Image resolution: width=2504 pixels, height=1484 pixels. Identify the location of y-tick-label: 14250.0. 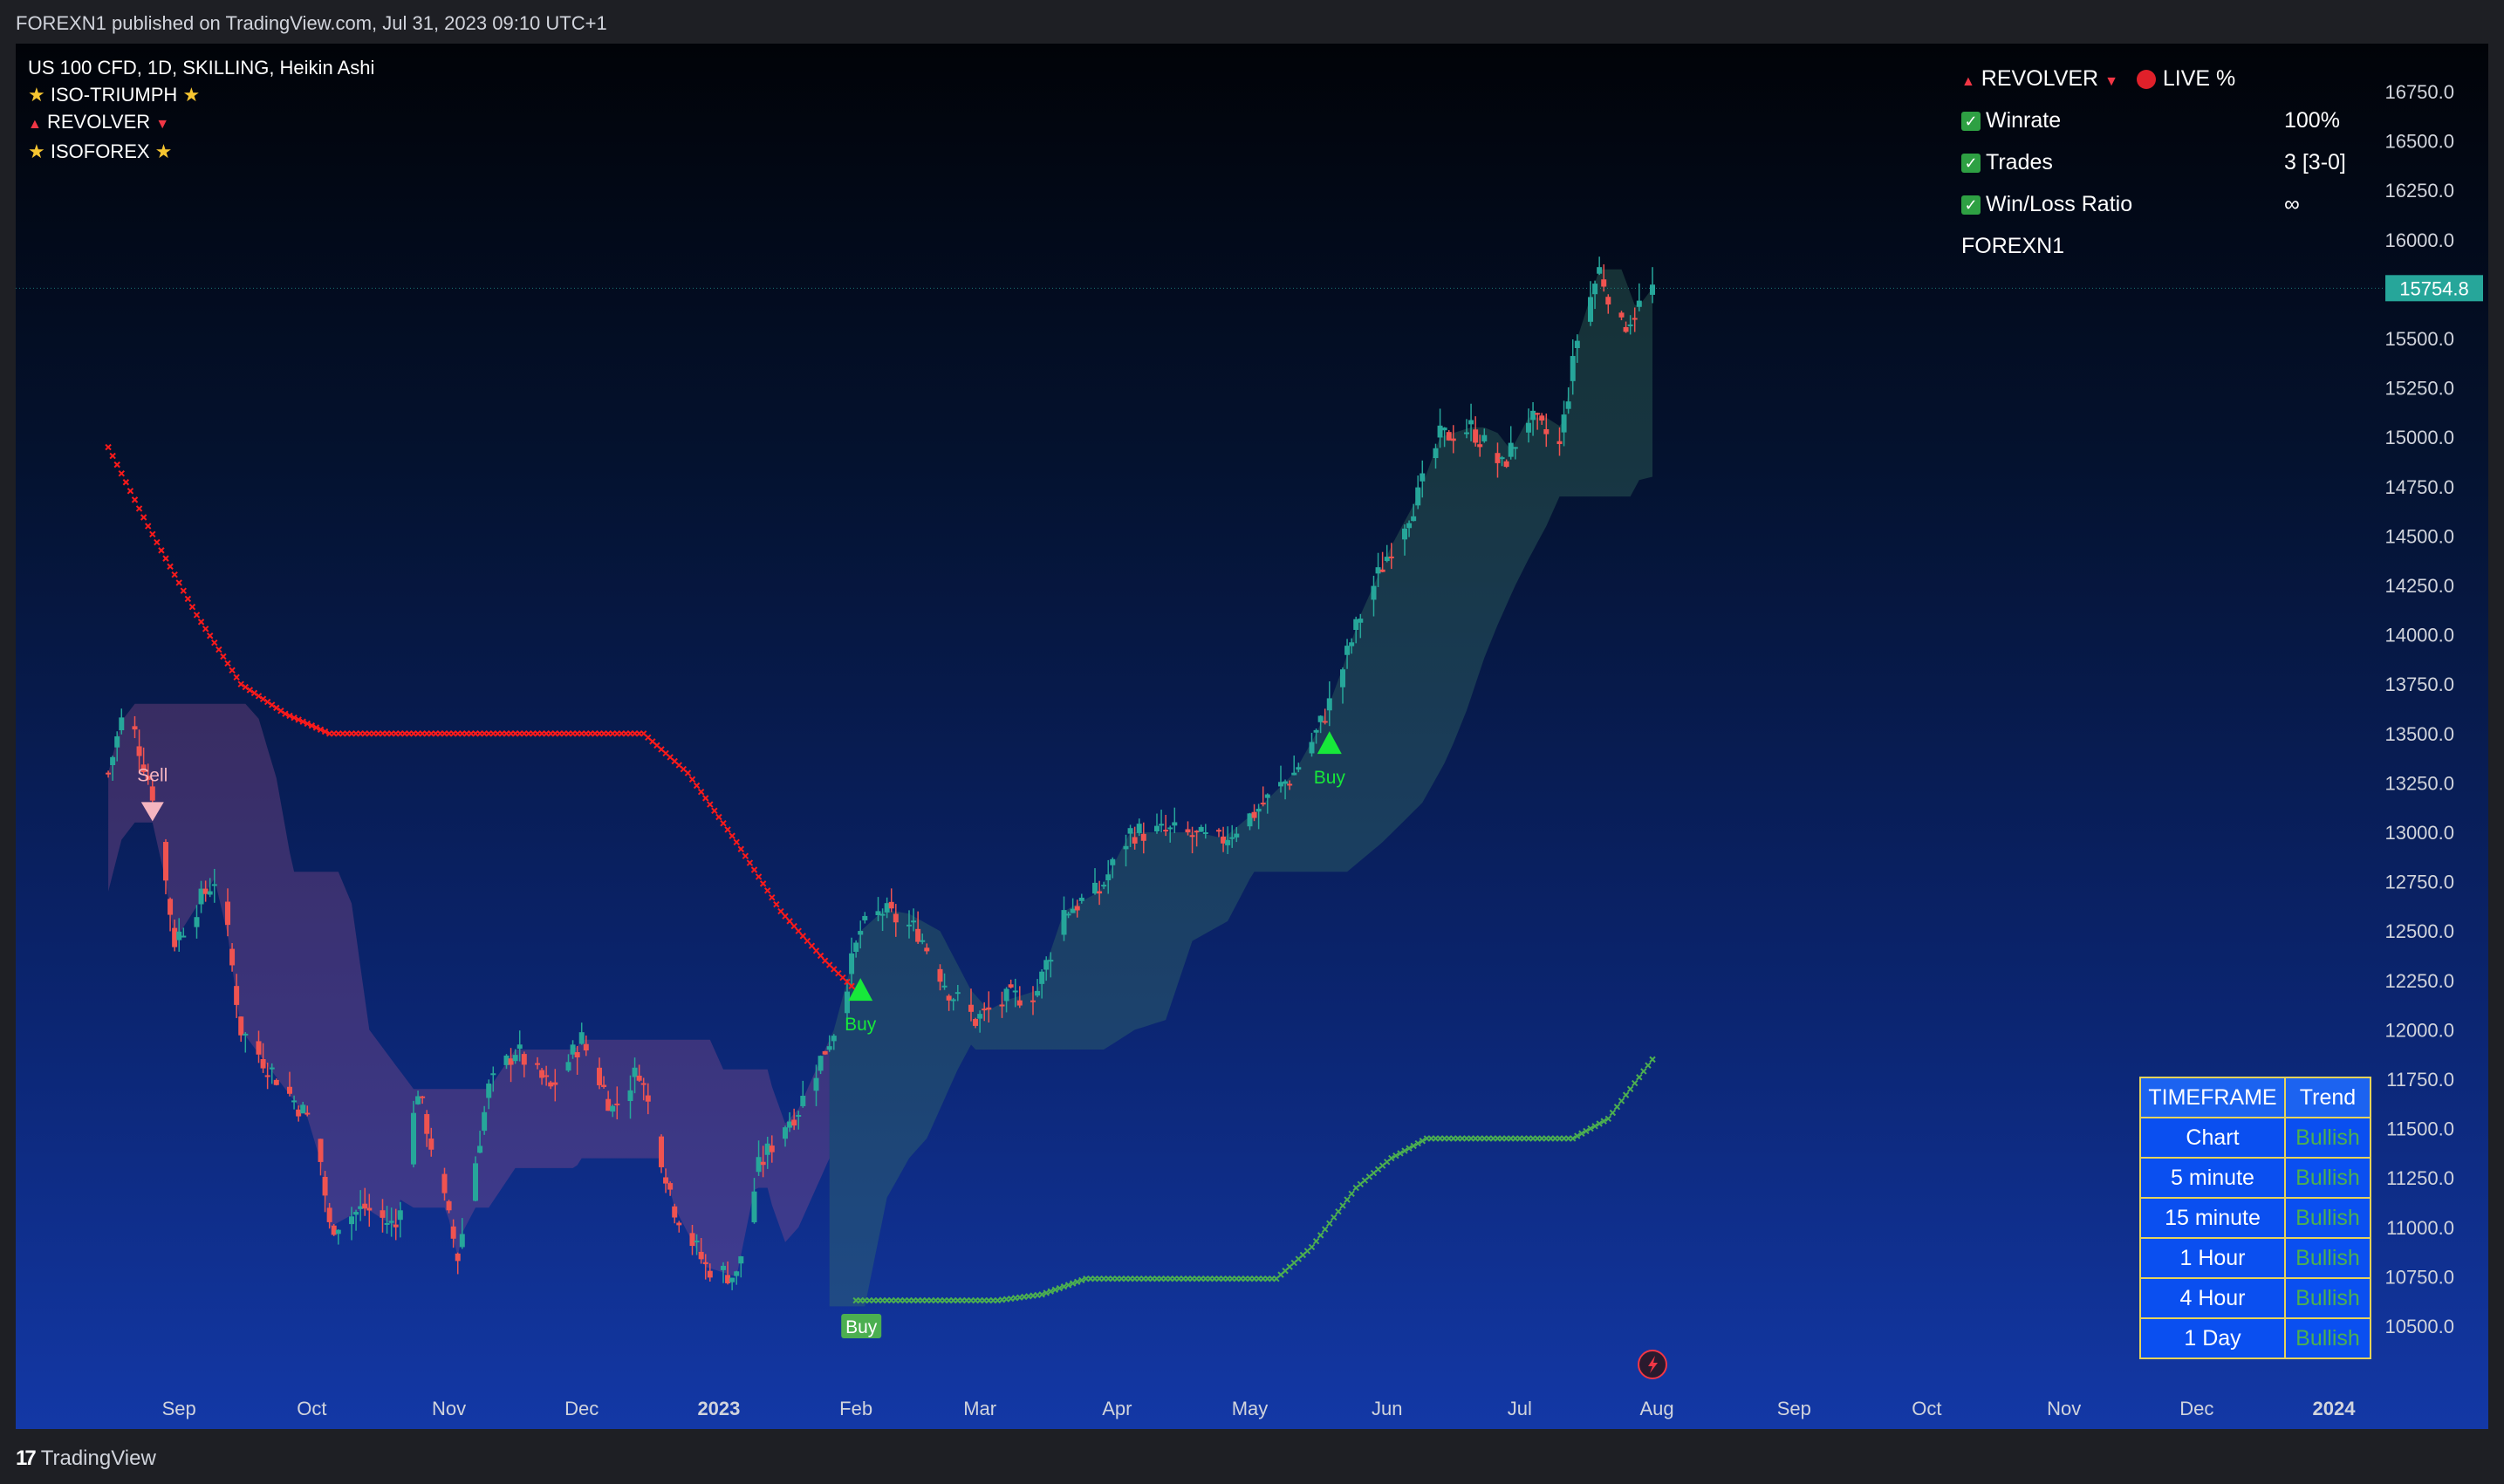
(2419, 586).